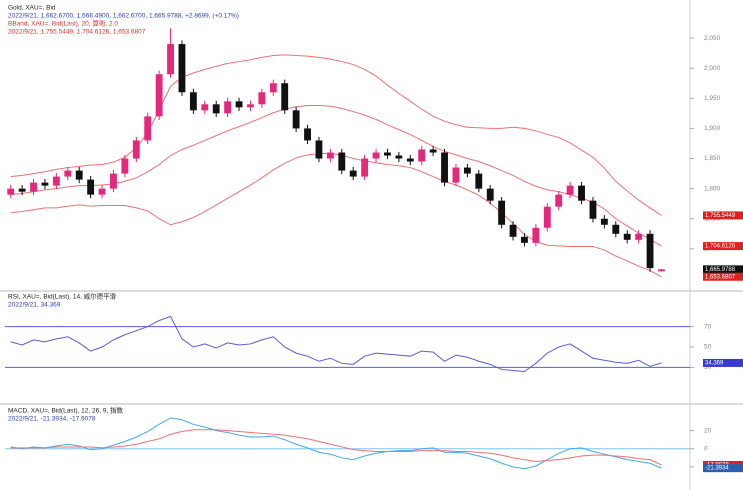  What do you see at coordinates (62, 296) in the screenshot?
I see `indicator-title: RSI, XAU=, Bid(Last), 14, 威尔德平滑` at bounding box center [62, 296].